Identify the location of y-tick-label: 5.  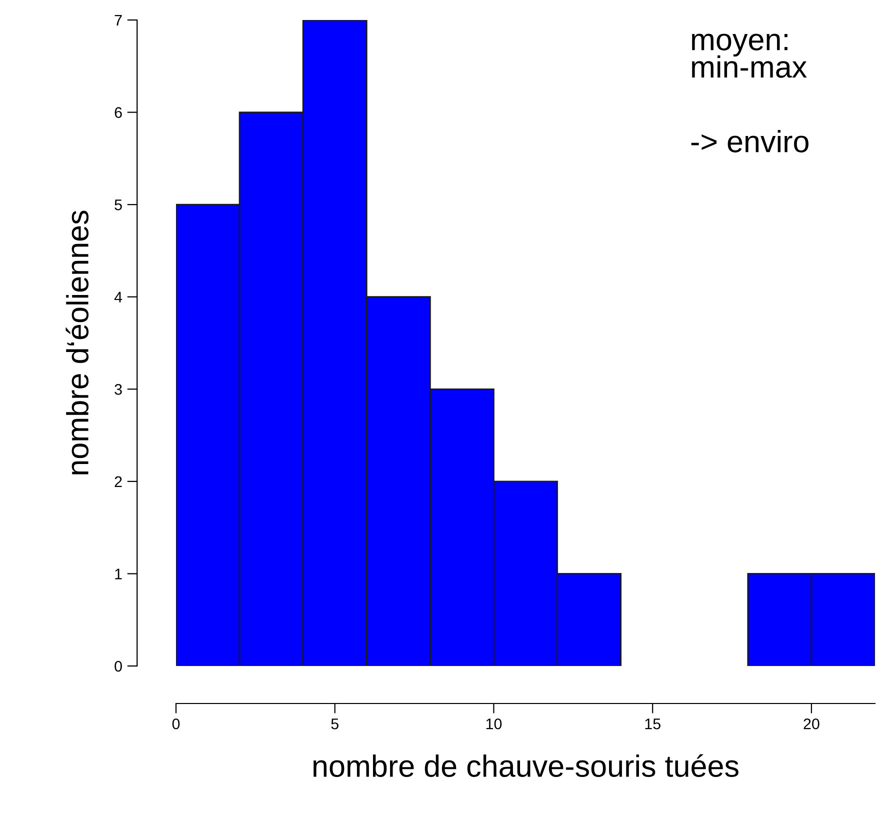
(118, 205).